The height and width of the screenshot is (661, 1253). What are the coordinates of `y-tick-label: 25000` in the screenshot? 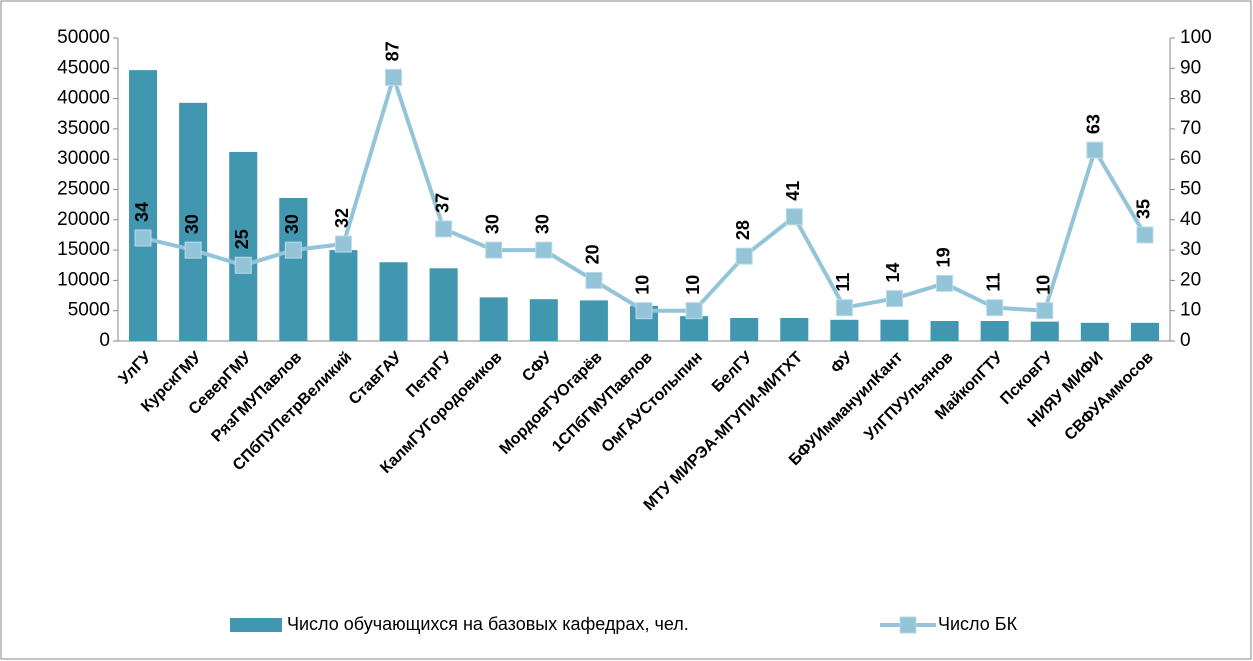 It's located at (83, 189).